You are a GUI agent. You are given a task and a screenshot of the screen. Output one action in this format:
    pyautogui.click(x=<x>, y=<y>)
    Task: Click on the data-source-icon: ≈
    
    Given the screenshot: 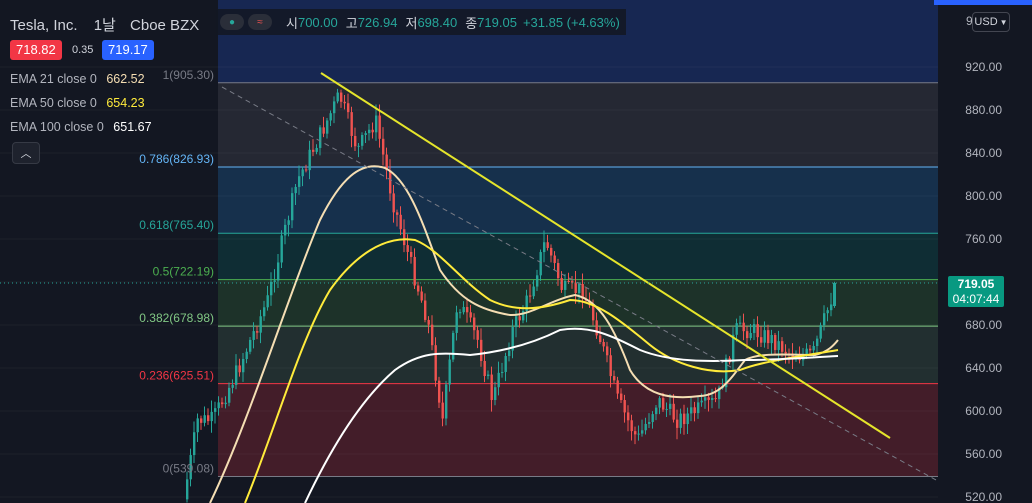 What is the action you would take?
    pyautogui.click(x=260, y=22)
    